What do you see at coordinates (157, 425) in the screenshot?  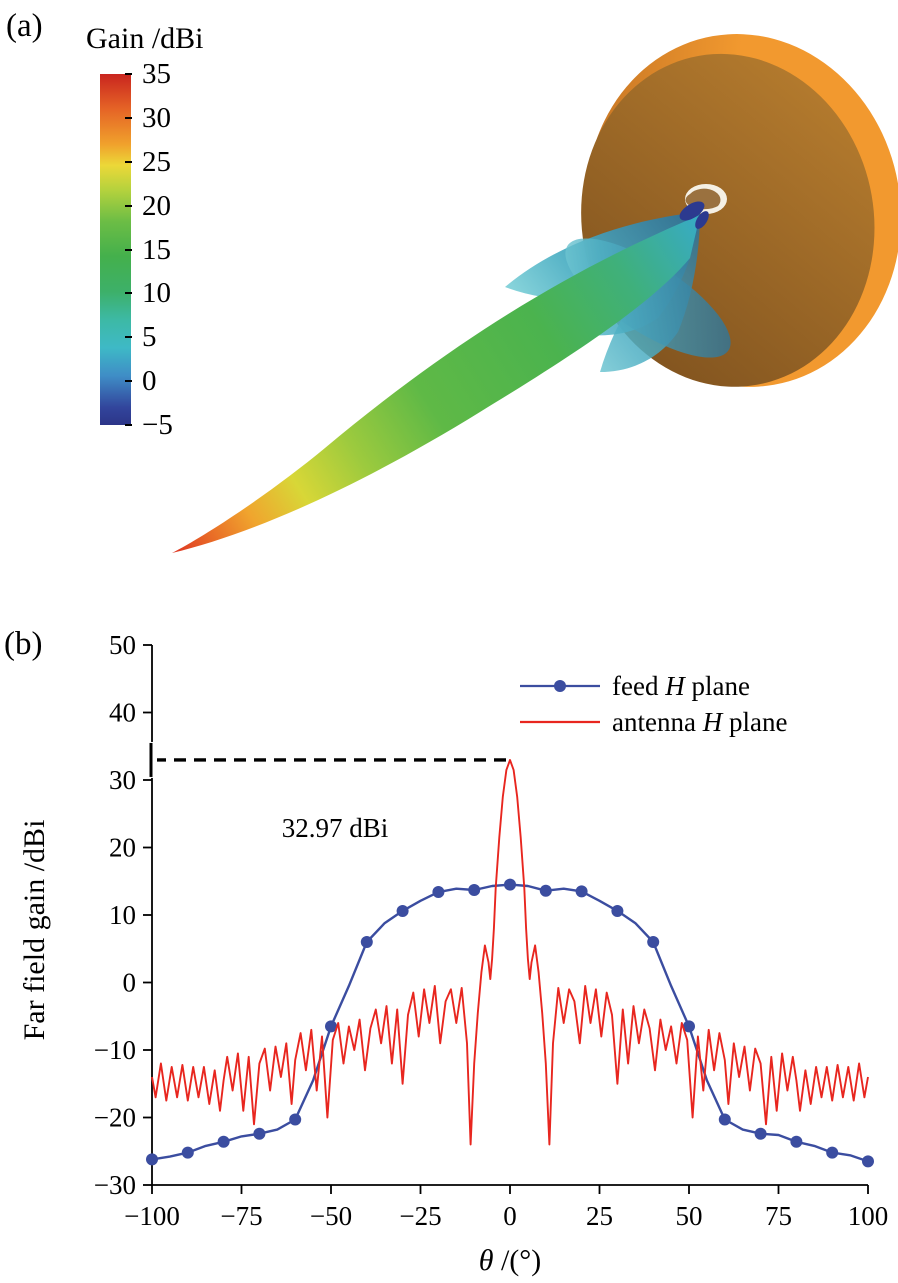 I see `colorbar-tick-label: −5` at bounding box center [157, 425].